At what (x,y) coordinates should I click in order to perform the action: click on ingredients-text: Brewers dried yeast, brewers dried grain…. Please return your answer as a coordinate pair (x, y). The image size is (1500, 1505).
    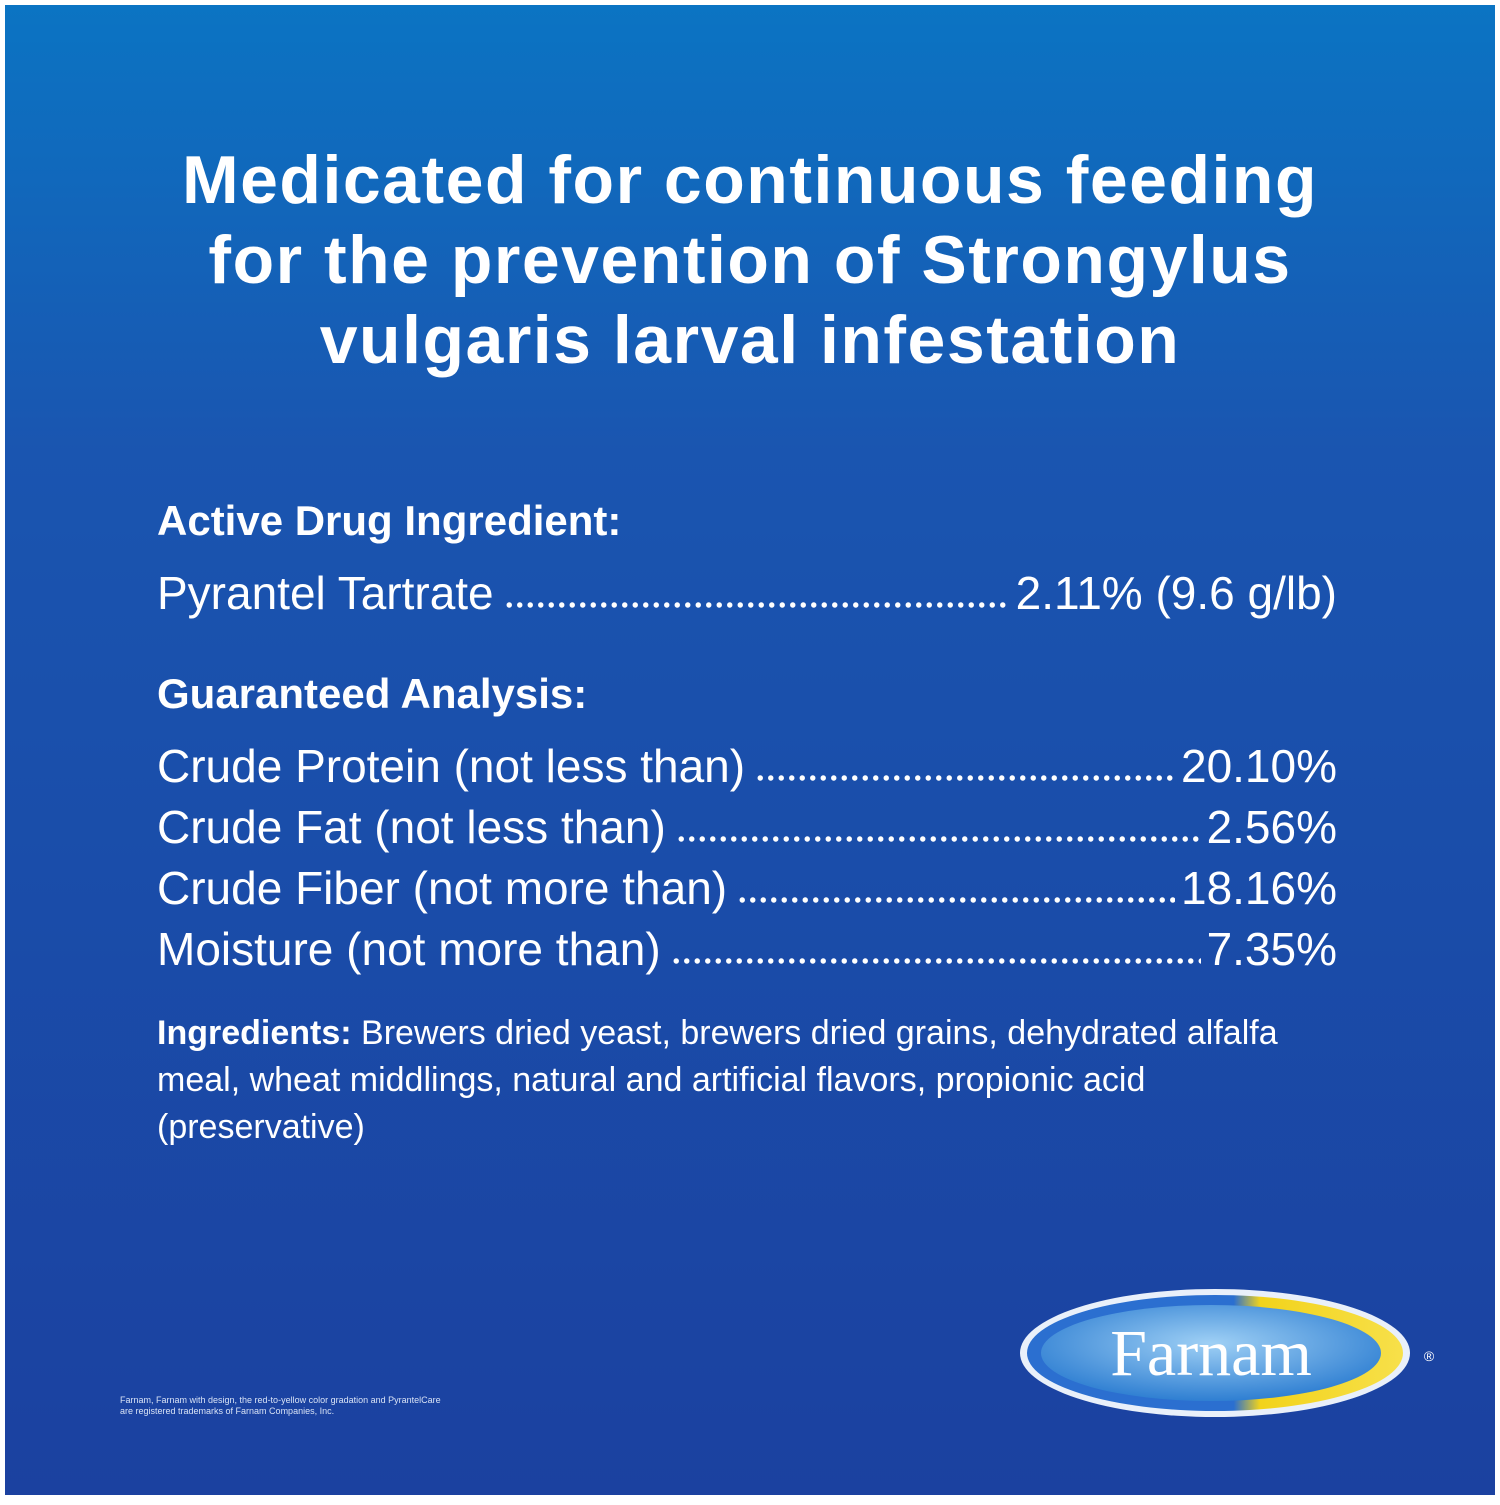
    Looking at the image, I should click on (717, 1080).